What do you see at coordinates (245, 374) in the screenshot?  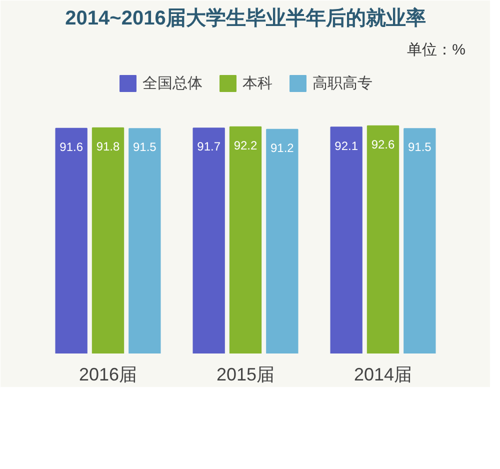 I see `x-tick-label: 2015届` at bounding box center [245, 374].